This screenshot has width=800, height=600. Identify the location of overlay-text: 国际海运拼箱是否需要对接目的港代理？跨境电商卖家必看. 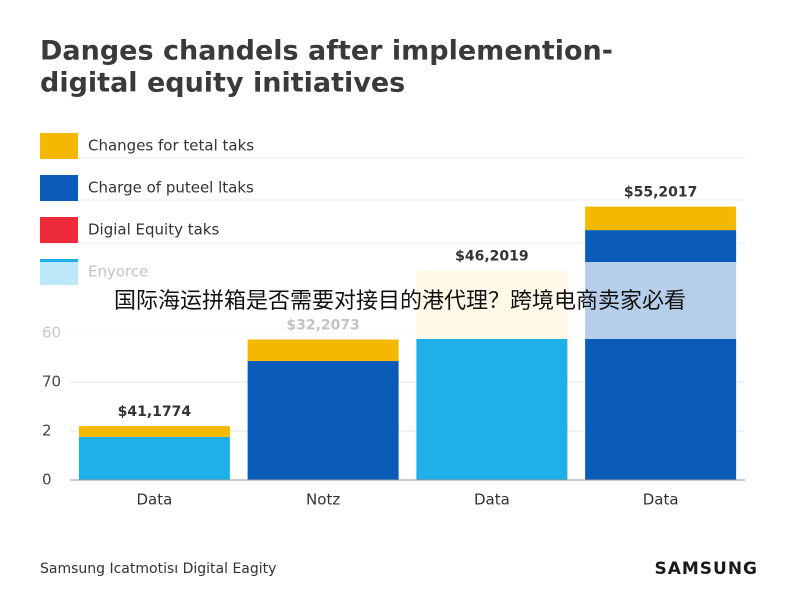
(400, 301).